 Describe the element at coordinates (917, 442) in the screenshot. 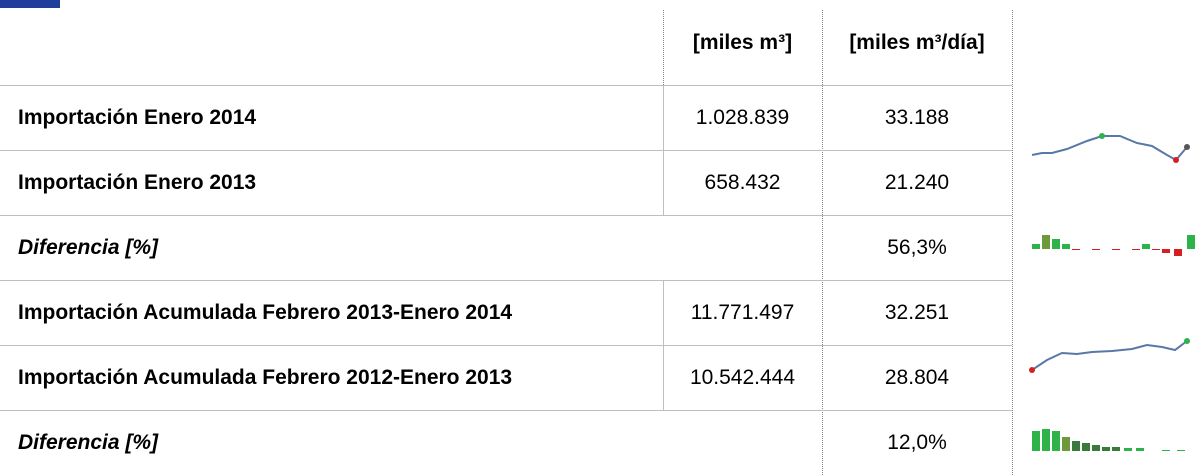

I see `daily-value: 12,0%` at that location.